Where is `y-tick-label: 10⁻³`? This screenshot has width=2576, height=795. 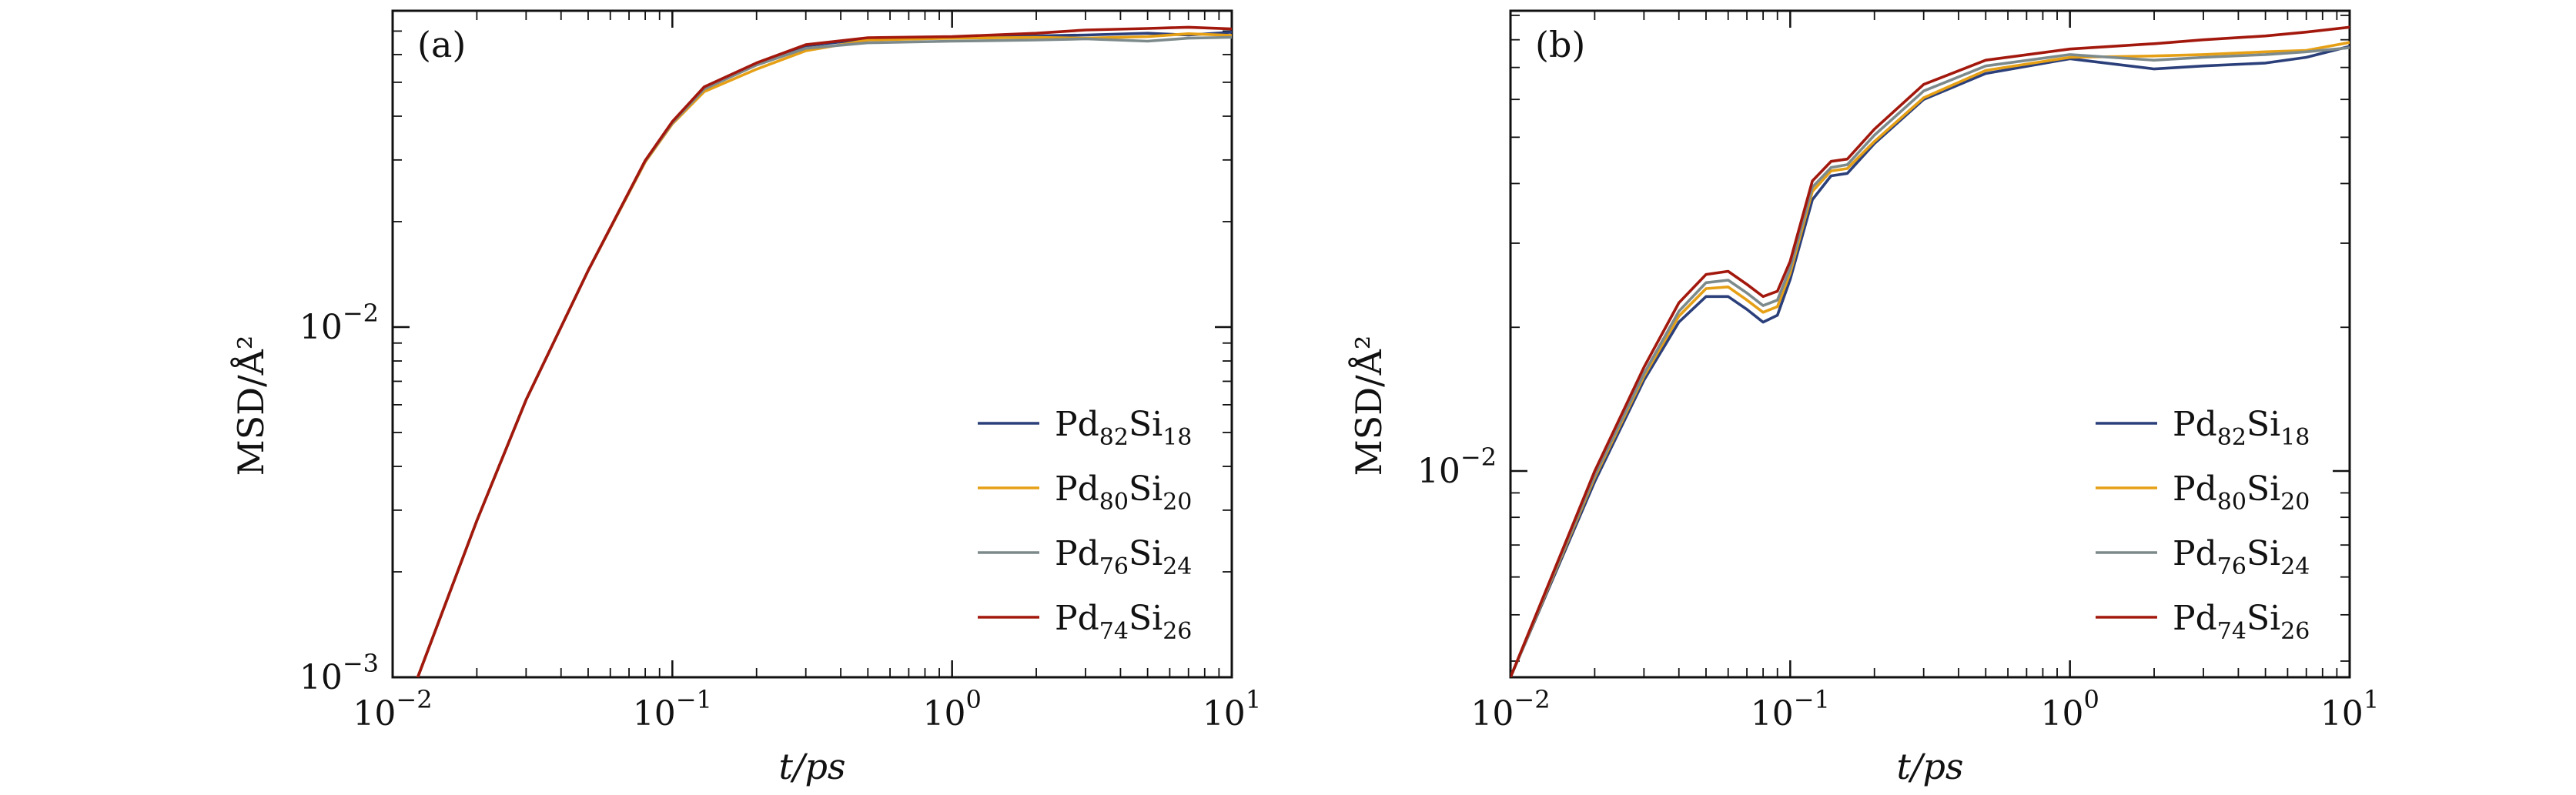
y-tick-label: 10⁻³ is located at coordinates (339, 673).